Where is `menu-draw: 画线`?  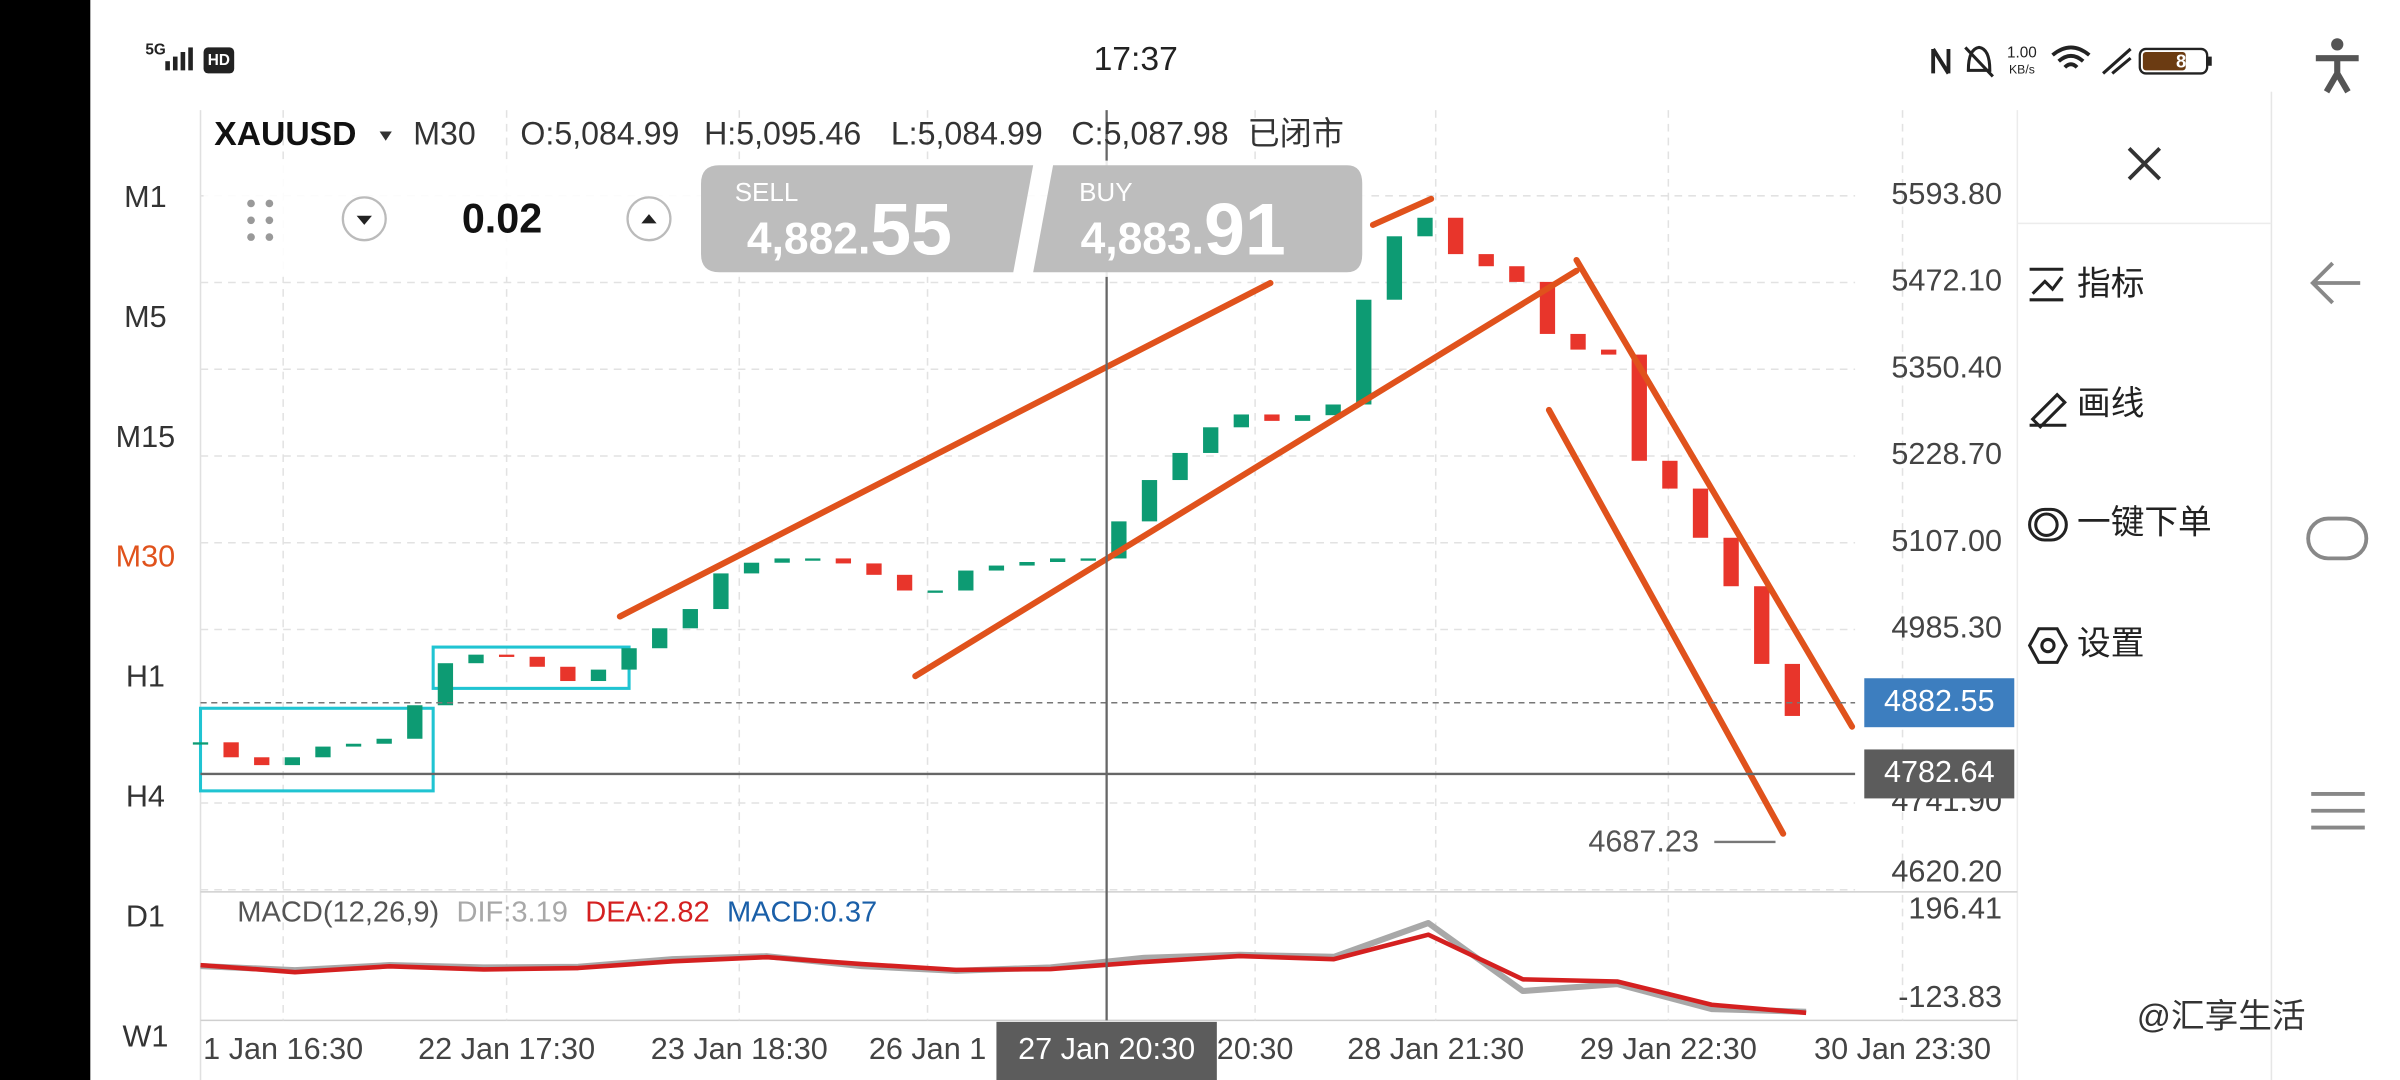
menu-draw: 画线 is located at coordinates (2087, 406).